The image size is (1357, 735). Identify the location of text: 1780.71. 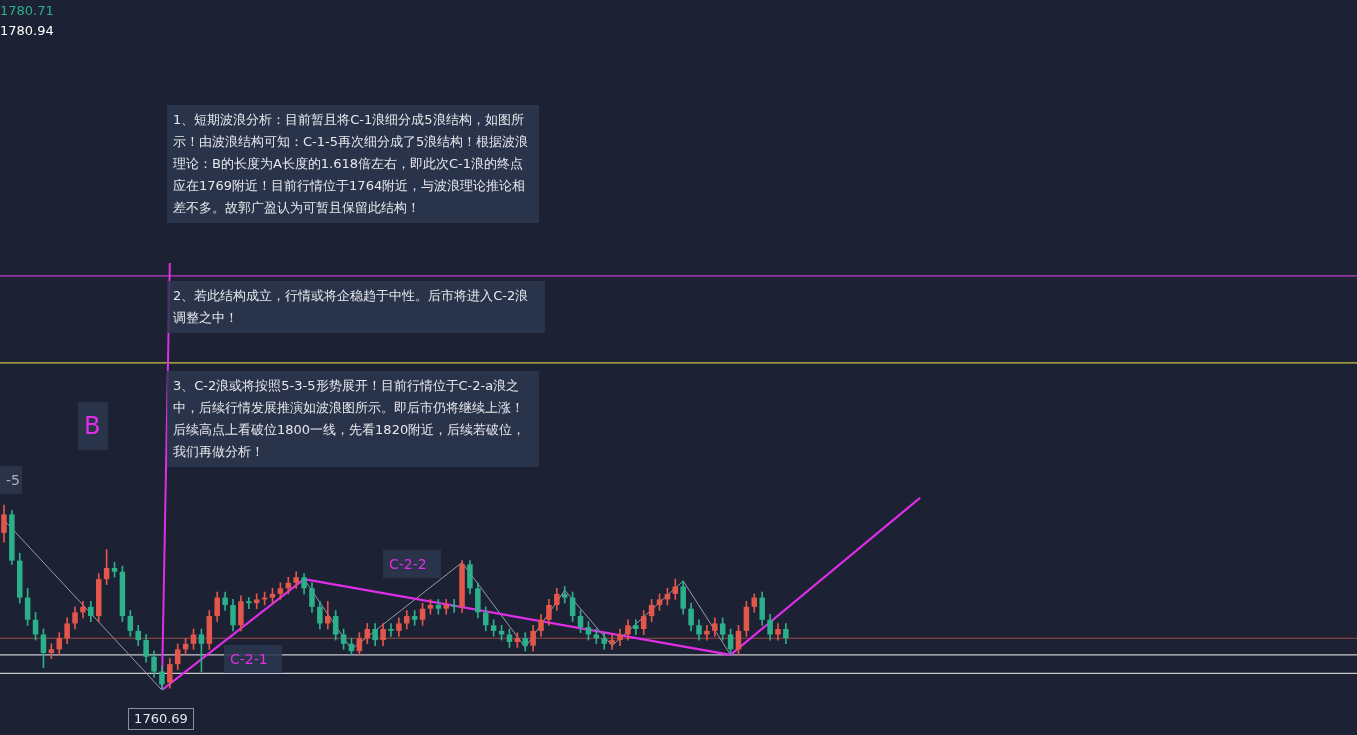
(27, 11).